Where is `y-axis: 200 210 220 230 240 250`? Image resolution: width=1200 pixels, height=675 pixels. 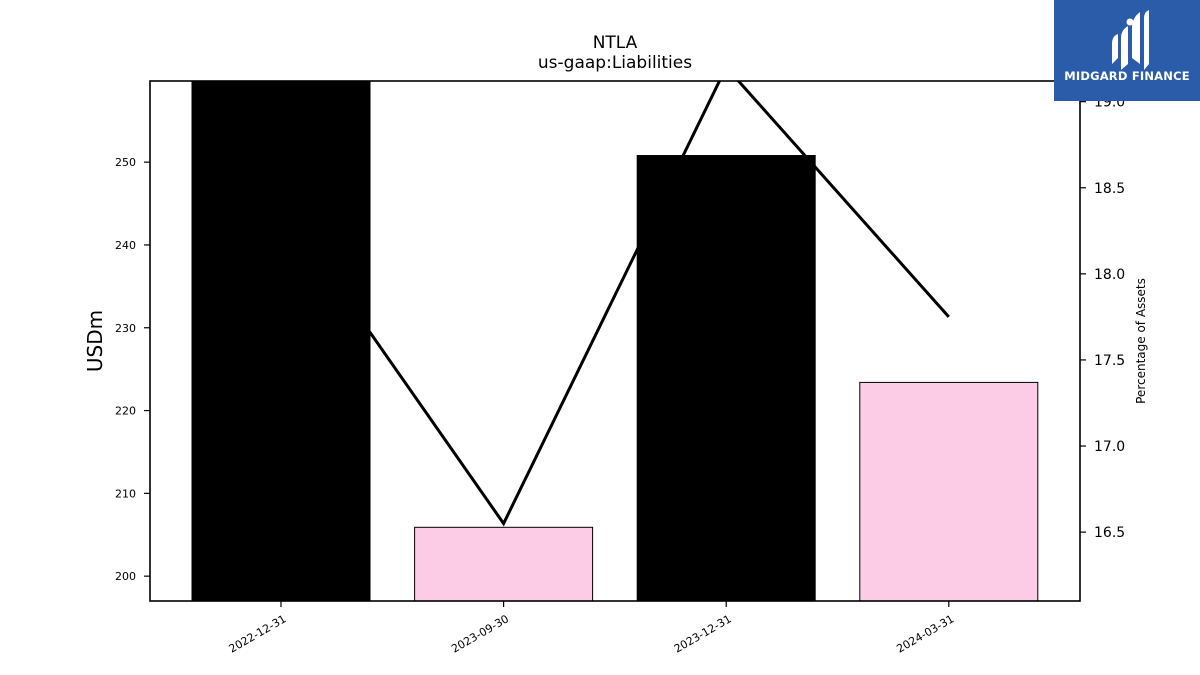
y-axis: 200 210 220 230 240 250 is located at coordinates (132, 369).